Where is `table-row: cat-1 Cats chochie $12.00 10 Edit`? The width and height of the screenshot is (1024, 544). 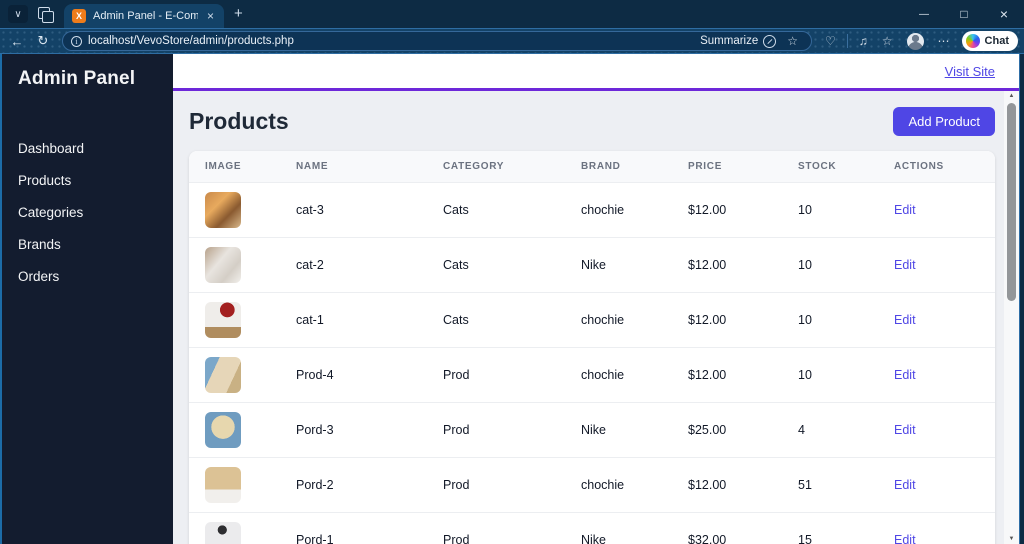
table-row: cat-1 Cats chochie $12.00 10 Edit is located at coordinates (592, 320).